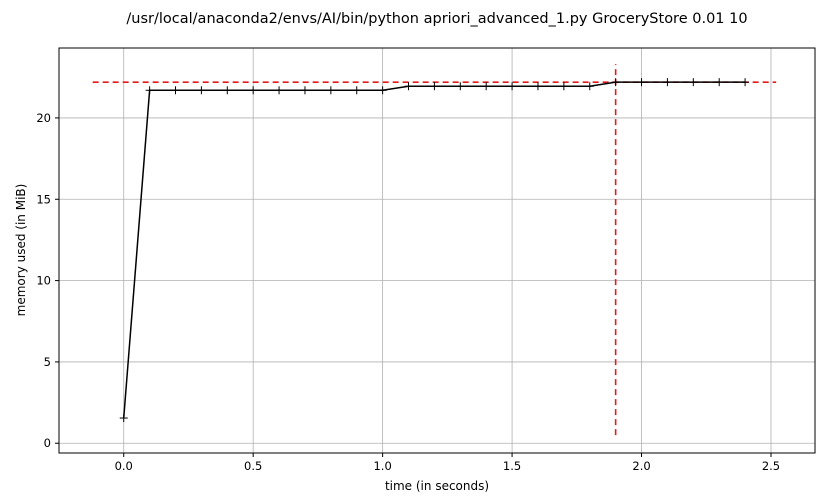 Image resolution: width=823 pixels, height=501 pixels. What do you see at coordinates (771, 466) in the screenshot?
I see `x-tick-label: 2.5` at bounding box center [771, 466].